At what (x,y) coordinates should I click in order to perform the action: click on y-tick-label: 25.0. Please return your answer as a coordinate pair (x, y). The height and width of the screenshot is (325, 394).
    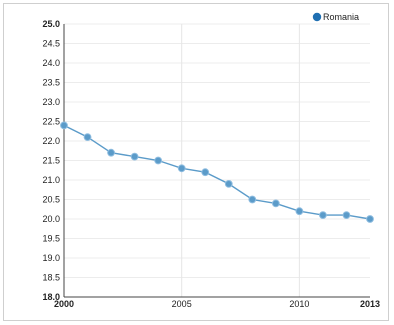
    Looking at the image, I should click on (51, 24).